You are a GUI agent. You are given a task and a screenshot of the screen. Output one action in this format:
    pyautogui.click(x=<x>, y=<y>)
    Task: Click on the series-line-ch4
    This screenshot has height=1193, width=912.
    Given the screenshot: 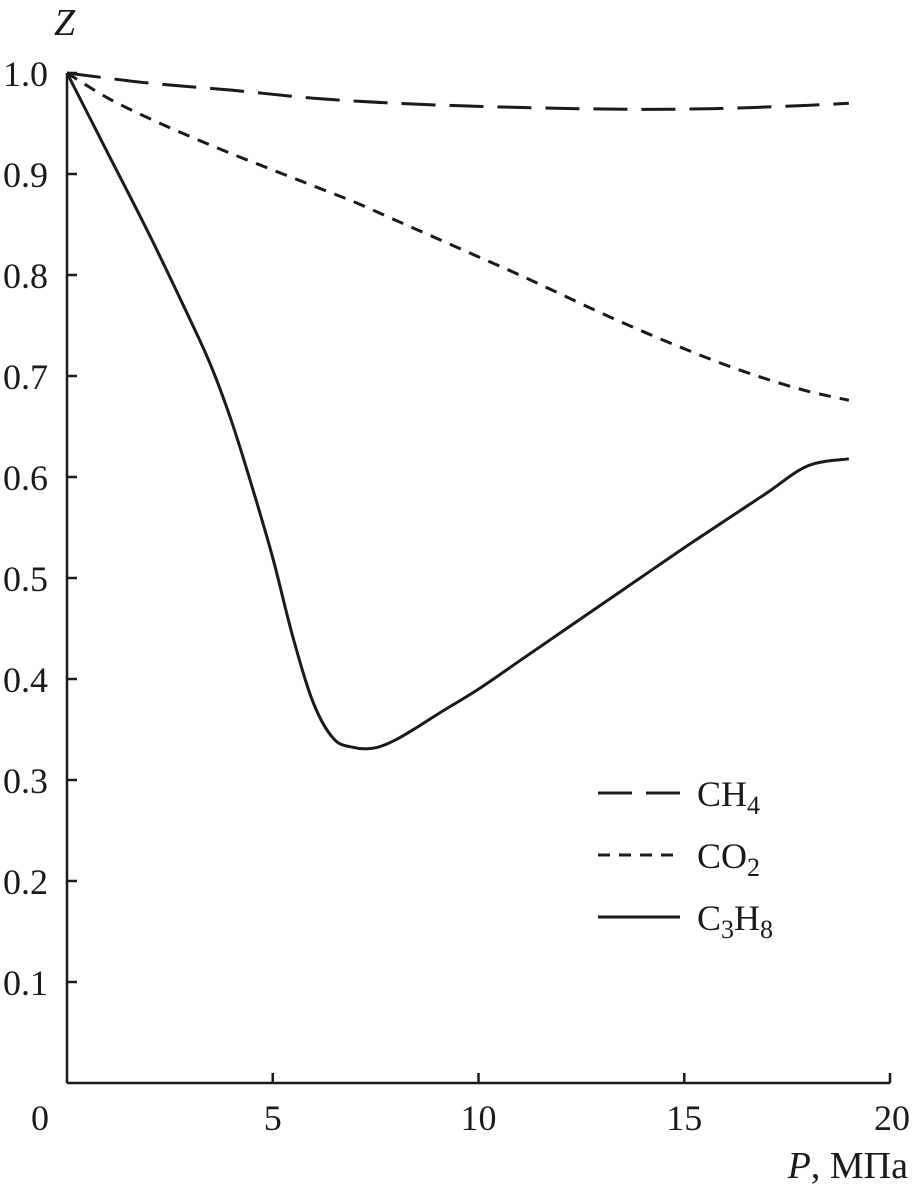 What is the action you would take?
    pyautogui.click(x=457, y=91)
    